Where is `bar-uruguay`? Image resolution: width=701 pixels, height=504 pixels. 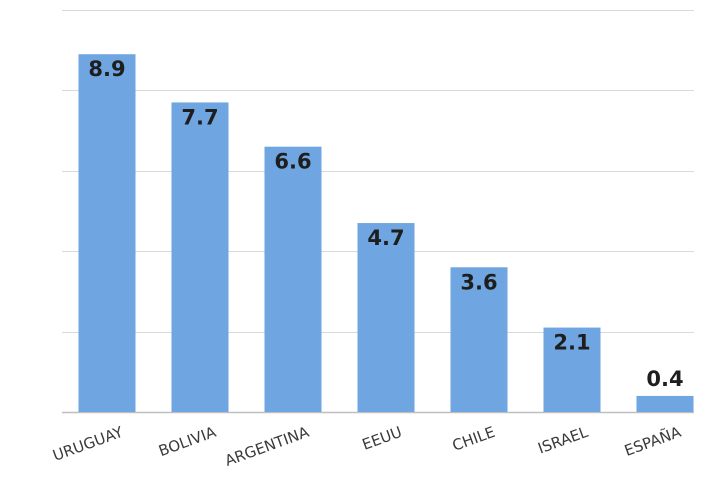 bar-uruguay is located at coordinates (107, 233).